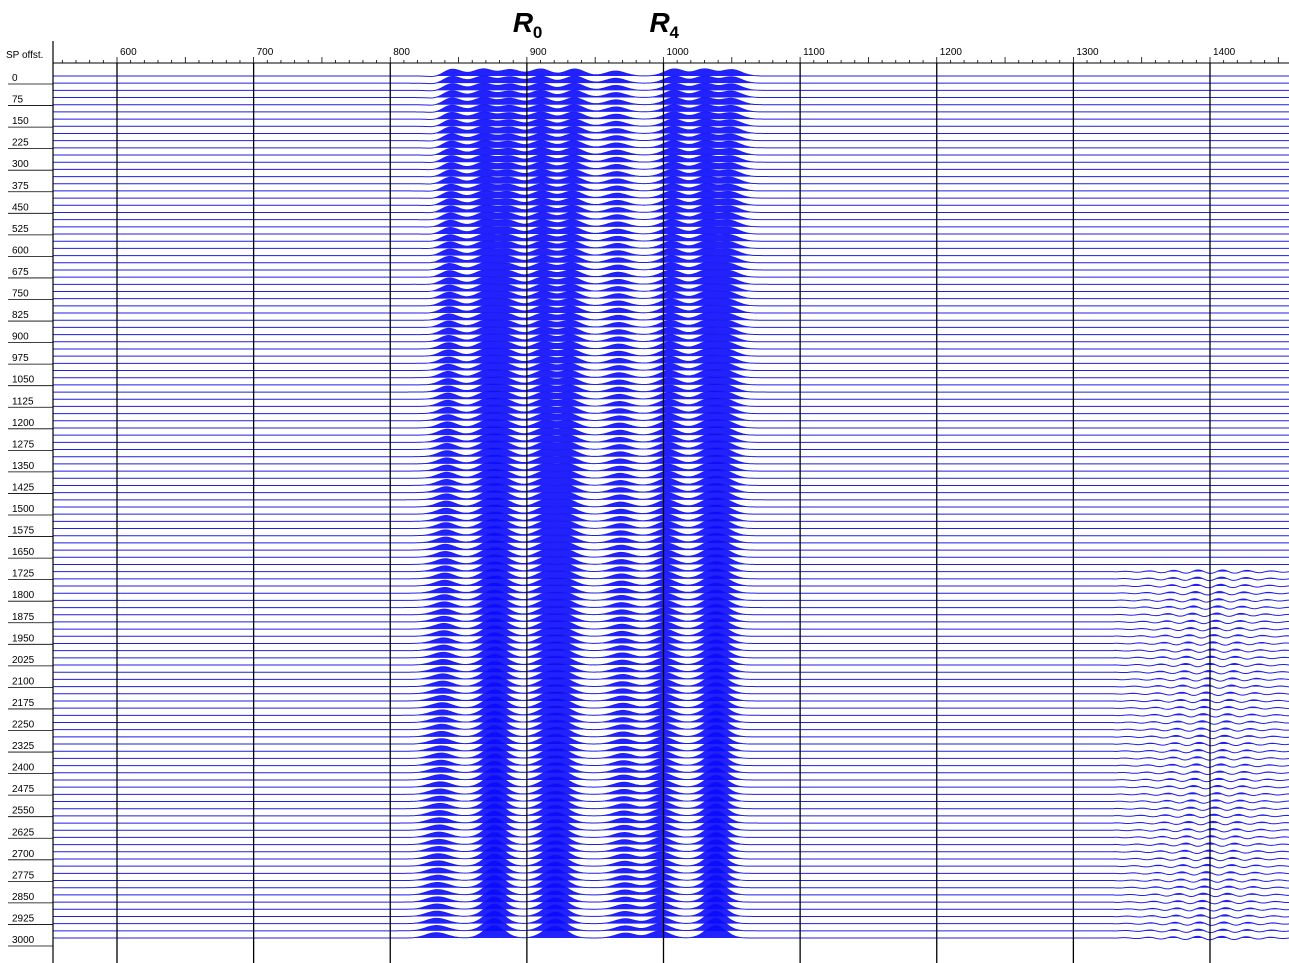  I want to click on y-tick-label: 2475, so click(23, 789).